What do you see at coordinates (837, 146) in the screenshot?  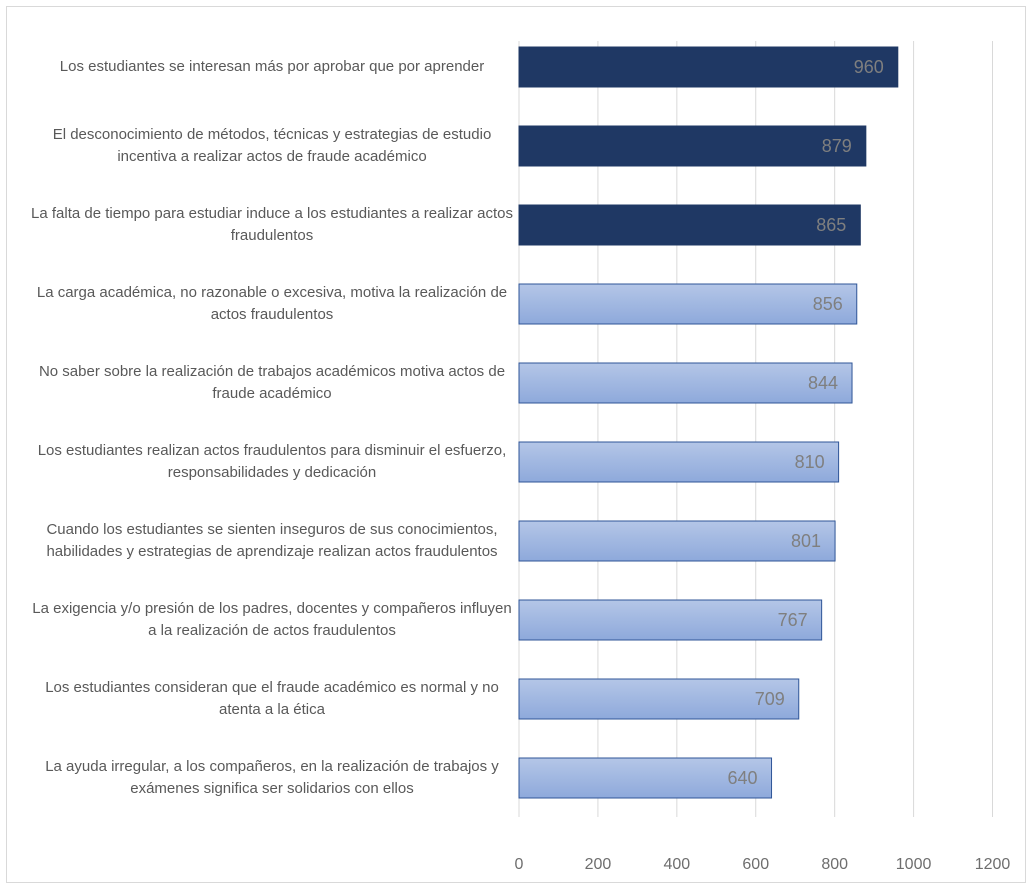 I see `data-label: 879` at bounding box center [837, 146].